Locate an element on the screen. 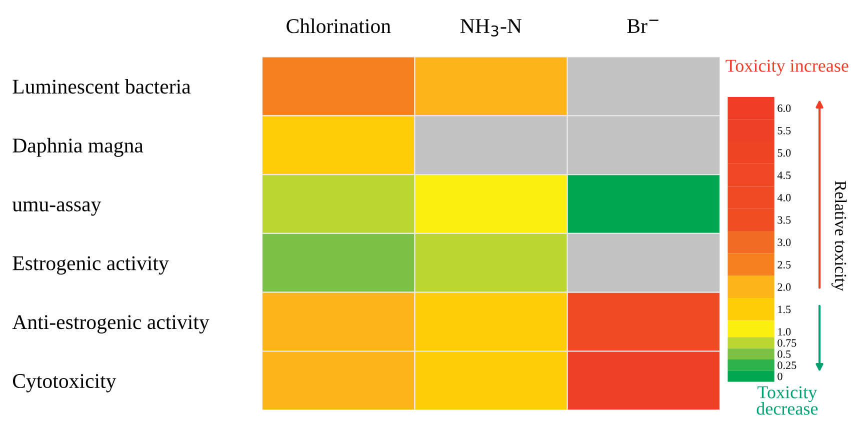 This screenshot has height=421, width=851. color-bar-label: 3.0 is located at coordinates (784, 242).